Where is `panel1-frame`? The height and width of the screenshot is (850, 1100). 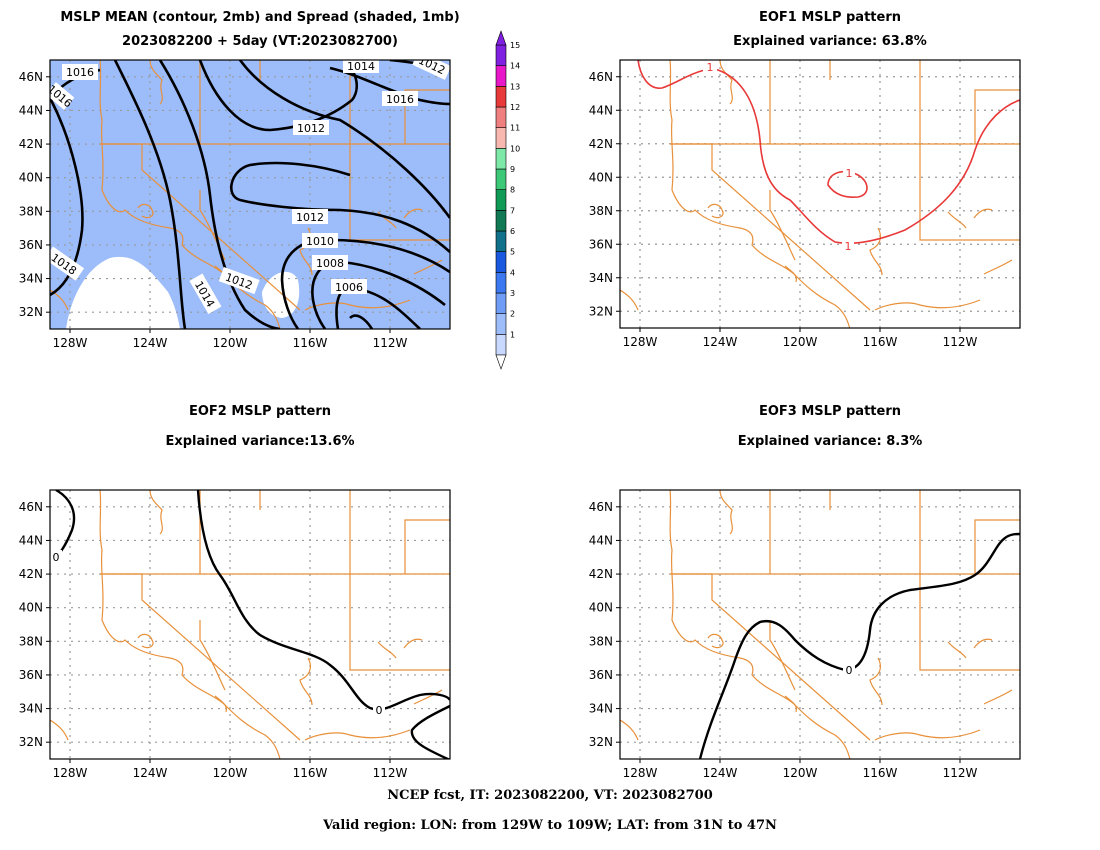 panel1-frame is located at coordinates (250, 194).